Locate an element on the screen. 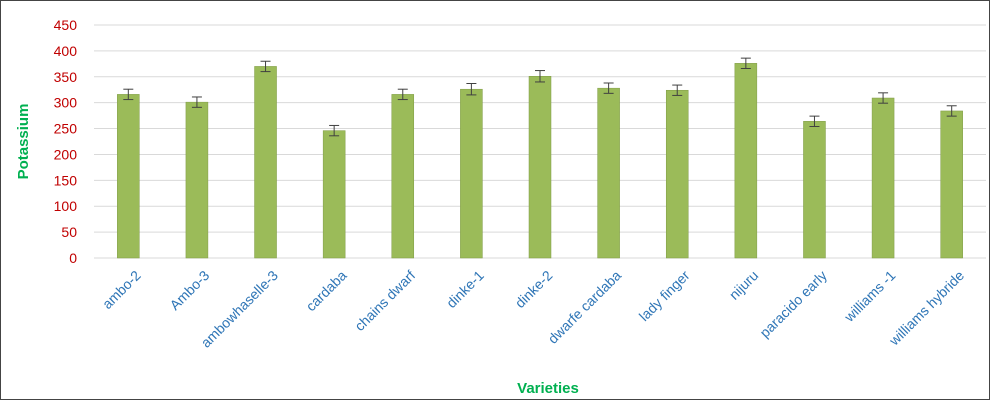 This screenshot has height=401, width=990. y-tick-label: 100 is located at coordinates (66, 206).